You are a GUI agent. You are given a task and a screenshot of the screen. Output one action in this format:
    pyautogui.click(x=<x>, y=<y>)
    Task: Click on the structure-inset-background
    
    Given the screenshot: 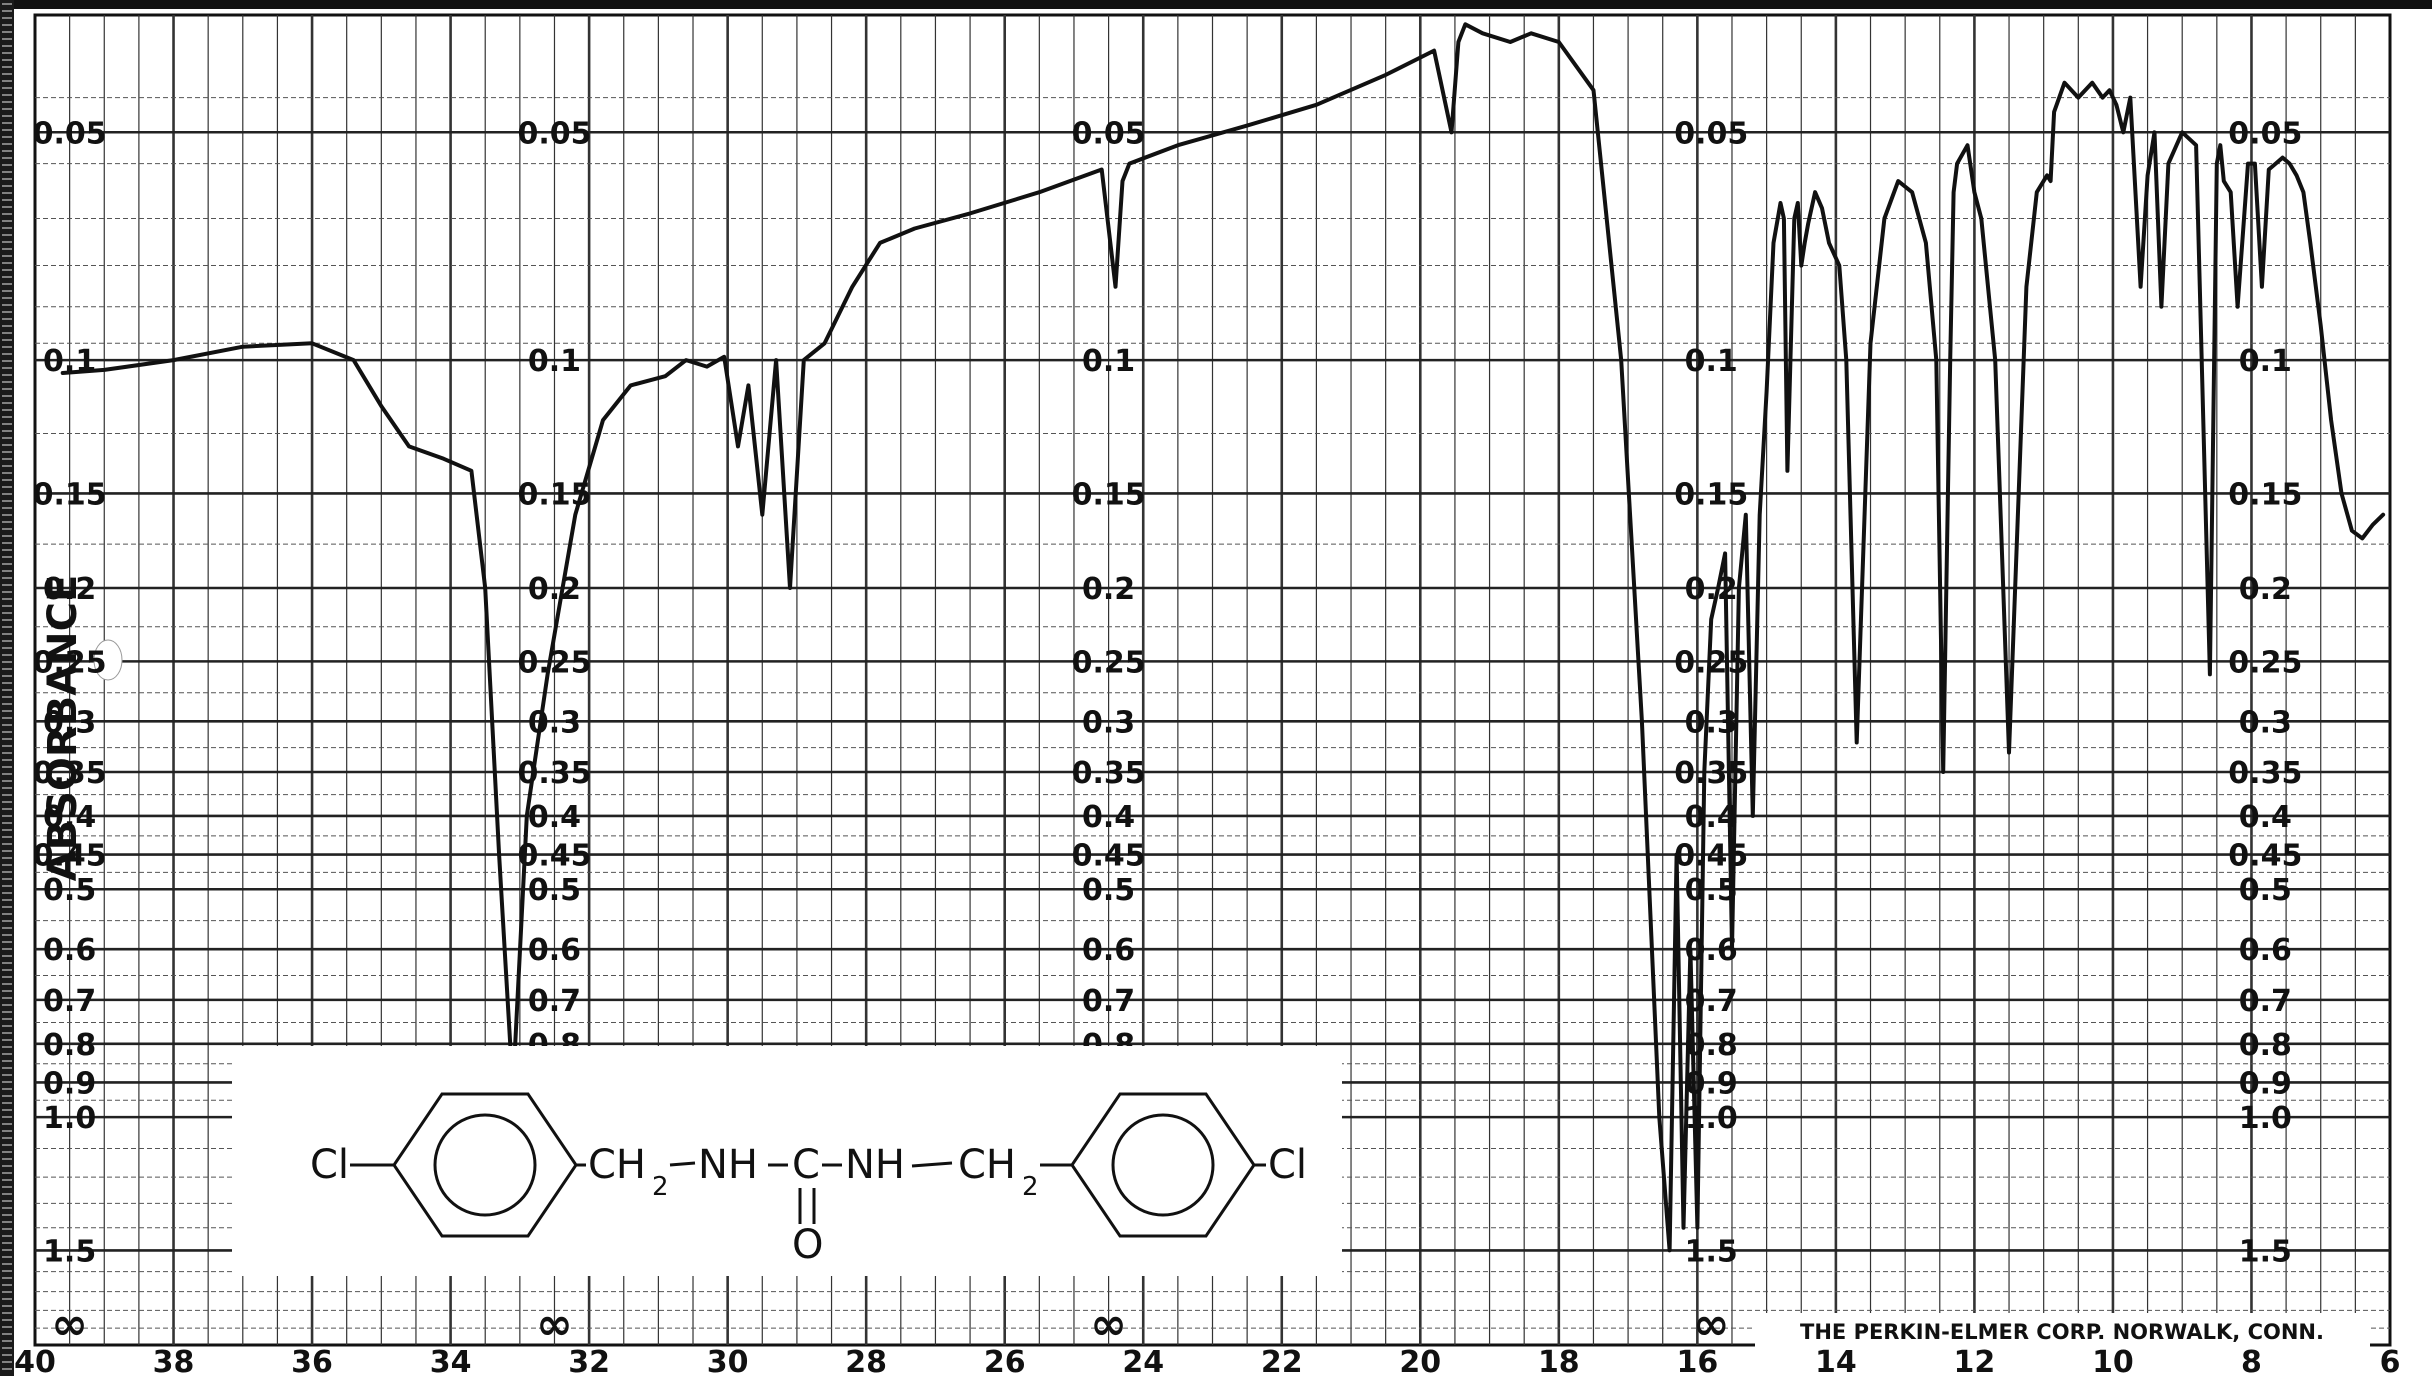 What is the action you would take?
    pyautogui.click(x=787, y=1161)
    